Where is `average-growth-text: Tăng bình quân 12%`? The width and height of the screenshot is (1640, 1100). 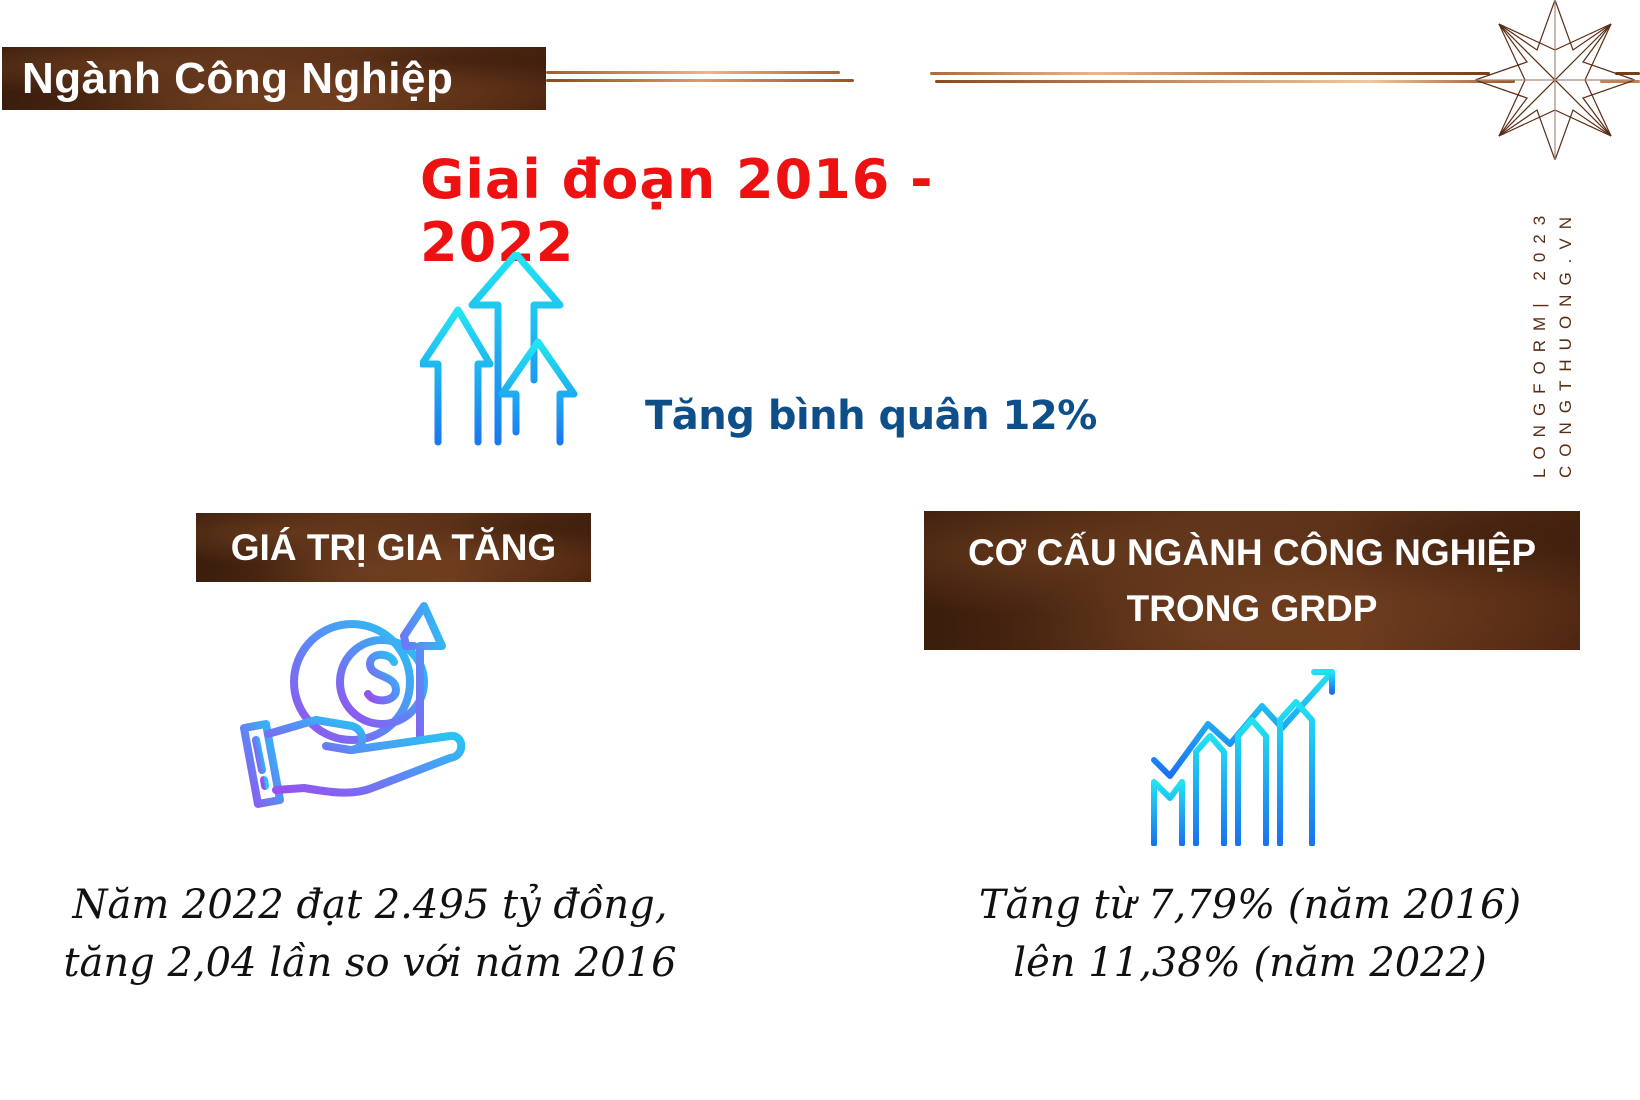
average-growth-text: Tăng bình quân 12% is located at coordinates (871, 416).